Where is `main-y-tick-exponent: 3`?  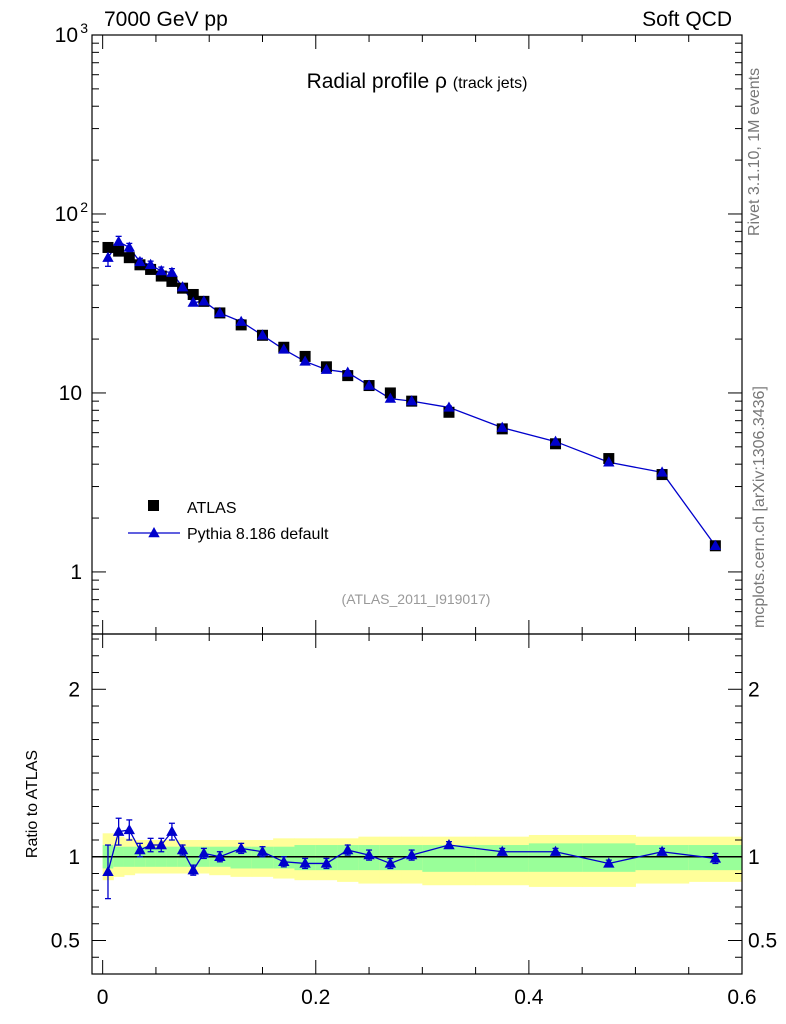
main-y-tick-exponent: 3 is located at coordinates (84, 28).